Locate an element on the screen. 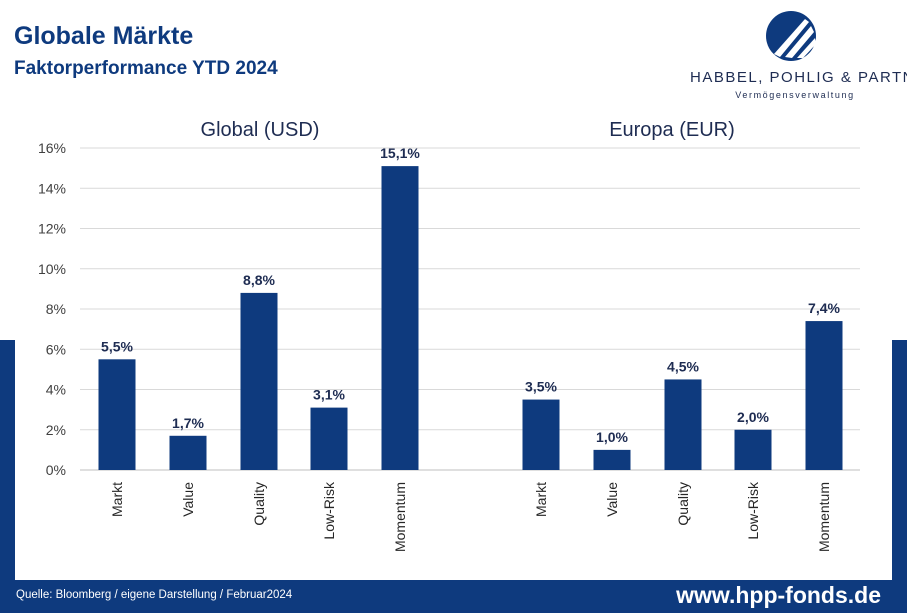  data-label: 4,5% is located at coordinates (683, 366).